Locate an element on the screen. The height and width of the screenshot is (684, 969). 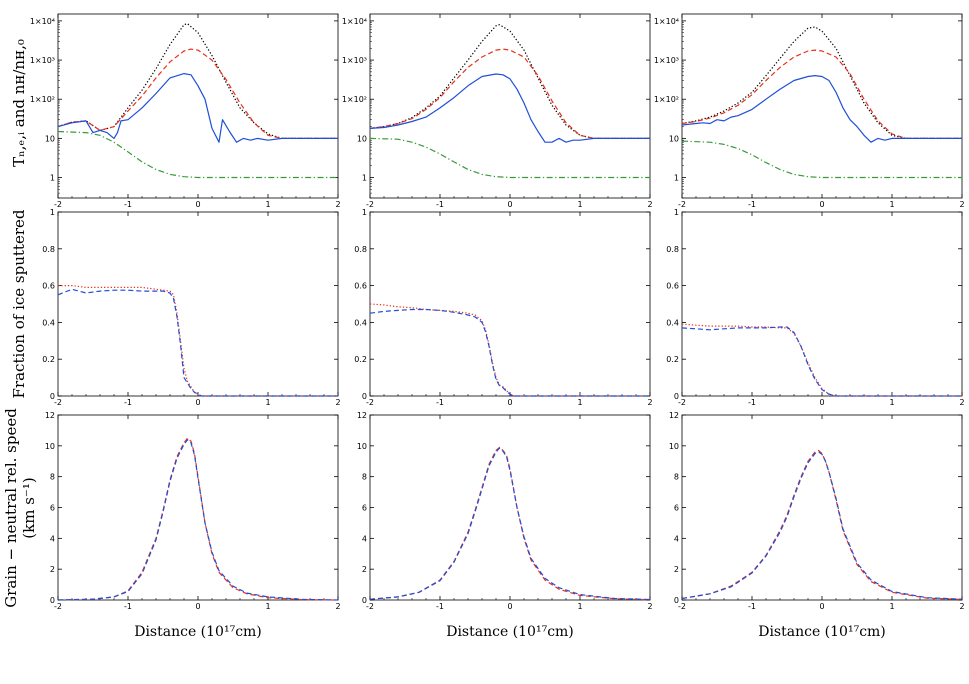
panel-r1-c2: -2 -1 0 1 2 1 10 1×10² 1×10³ 1×10⁴ is located at coordinates (497, 111).